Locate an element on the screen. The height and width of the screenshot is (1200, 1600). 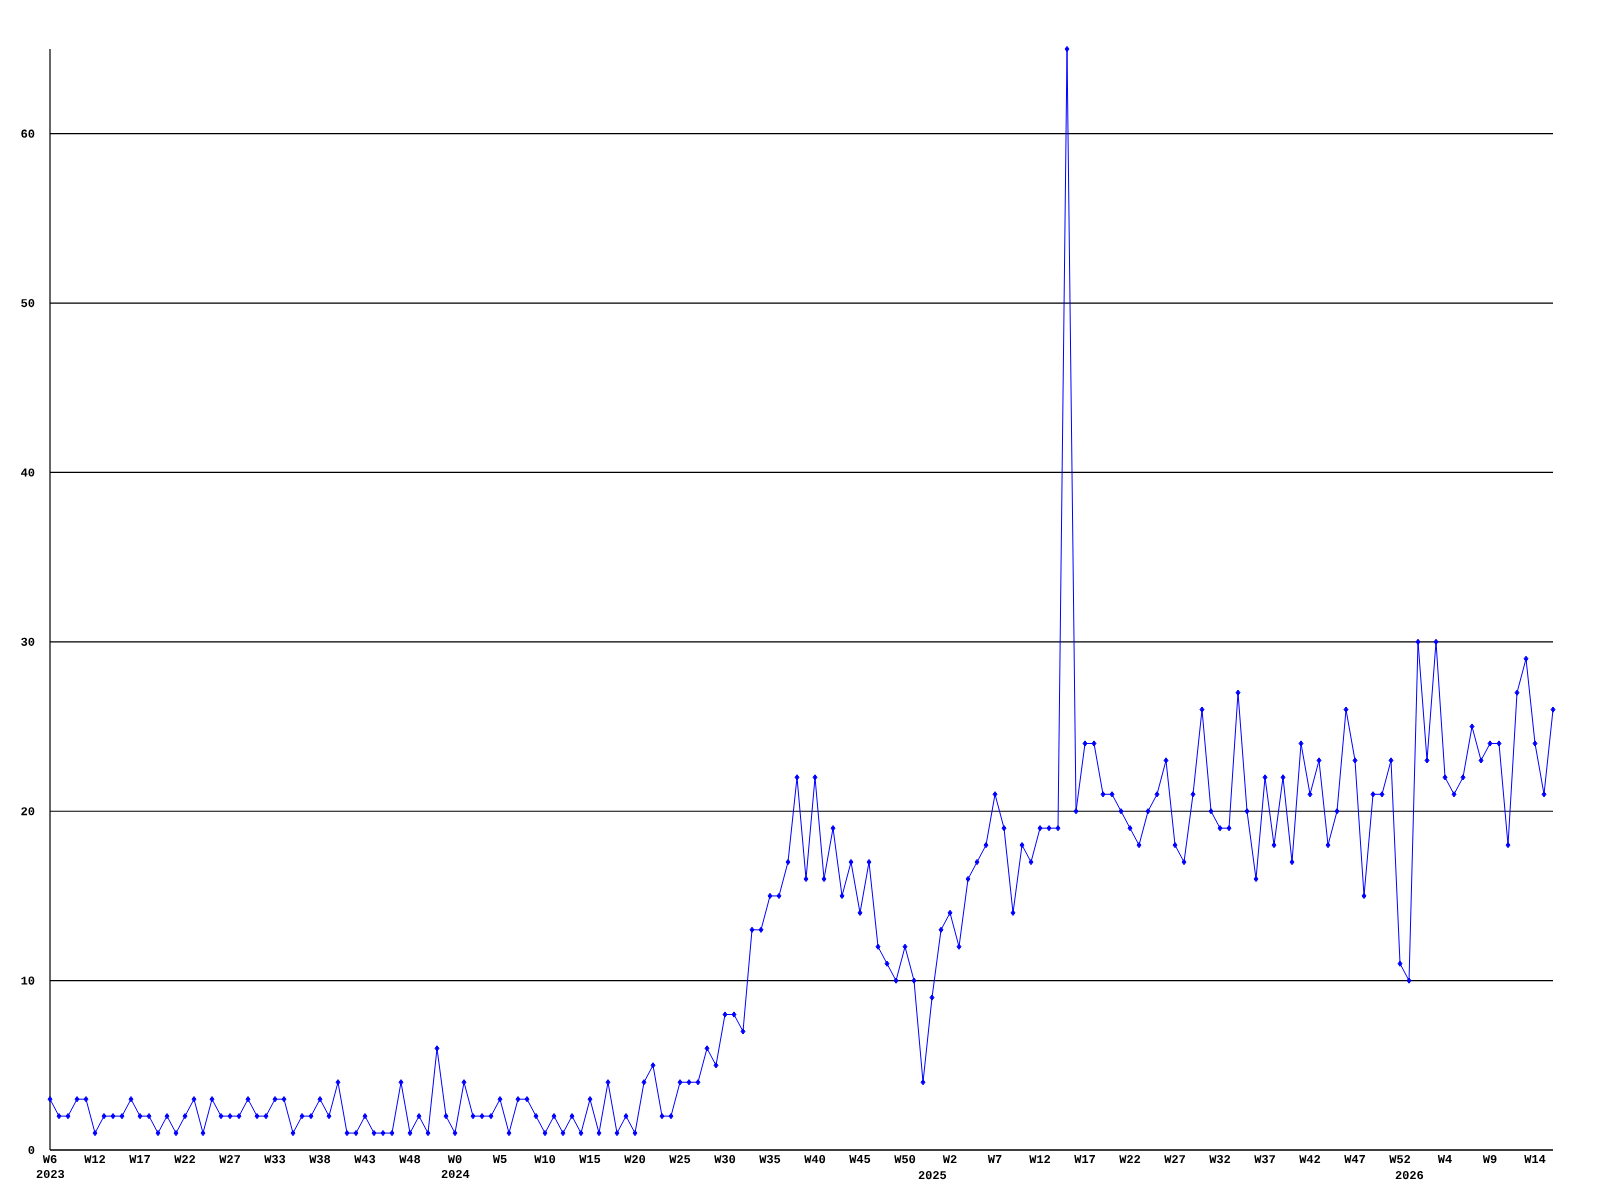
x-tick-label: W20 is located at coordinates (635, 1159).